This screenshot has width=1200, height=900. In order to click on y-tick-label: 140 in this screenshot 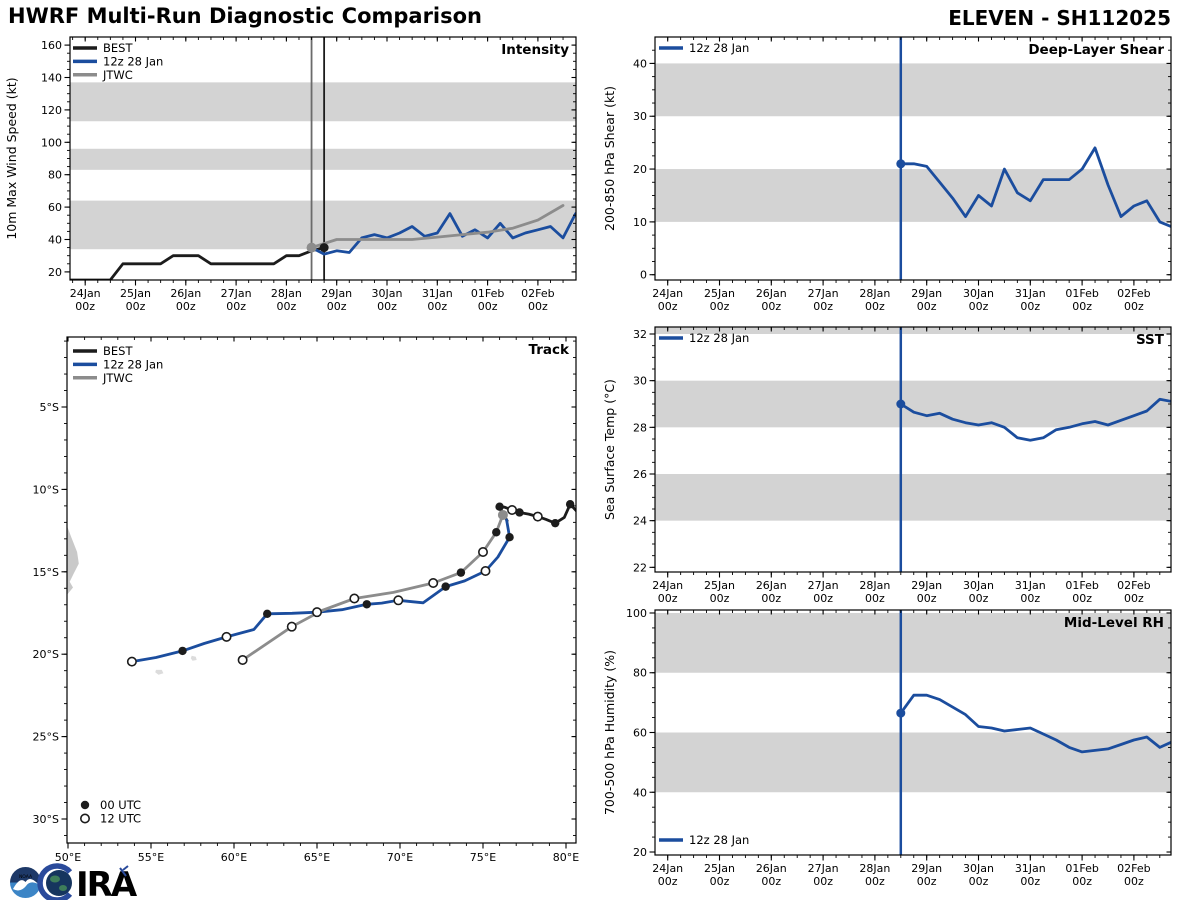, I will do `click(51, 78)`.